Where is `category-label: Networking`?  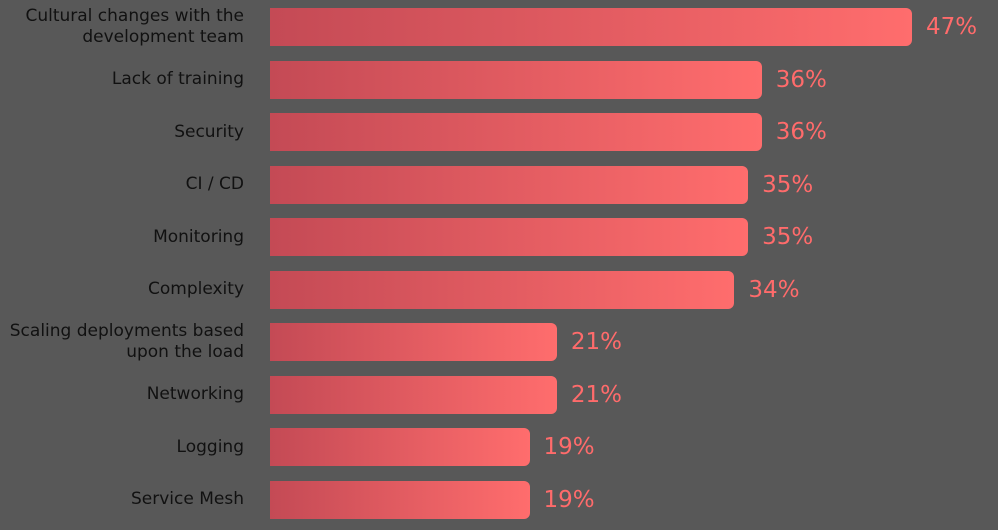 category-label: Networking is located at coordinates (195, 394).